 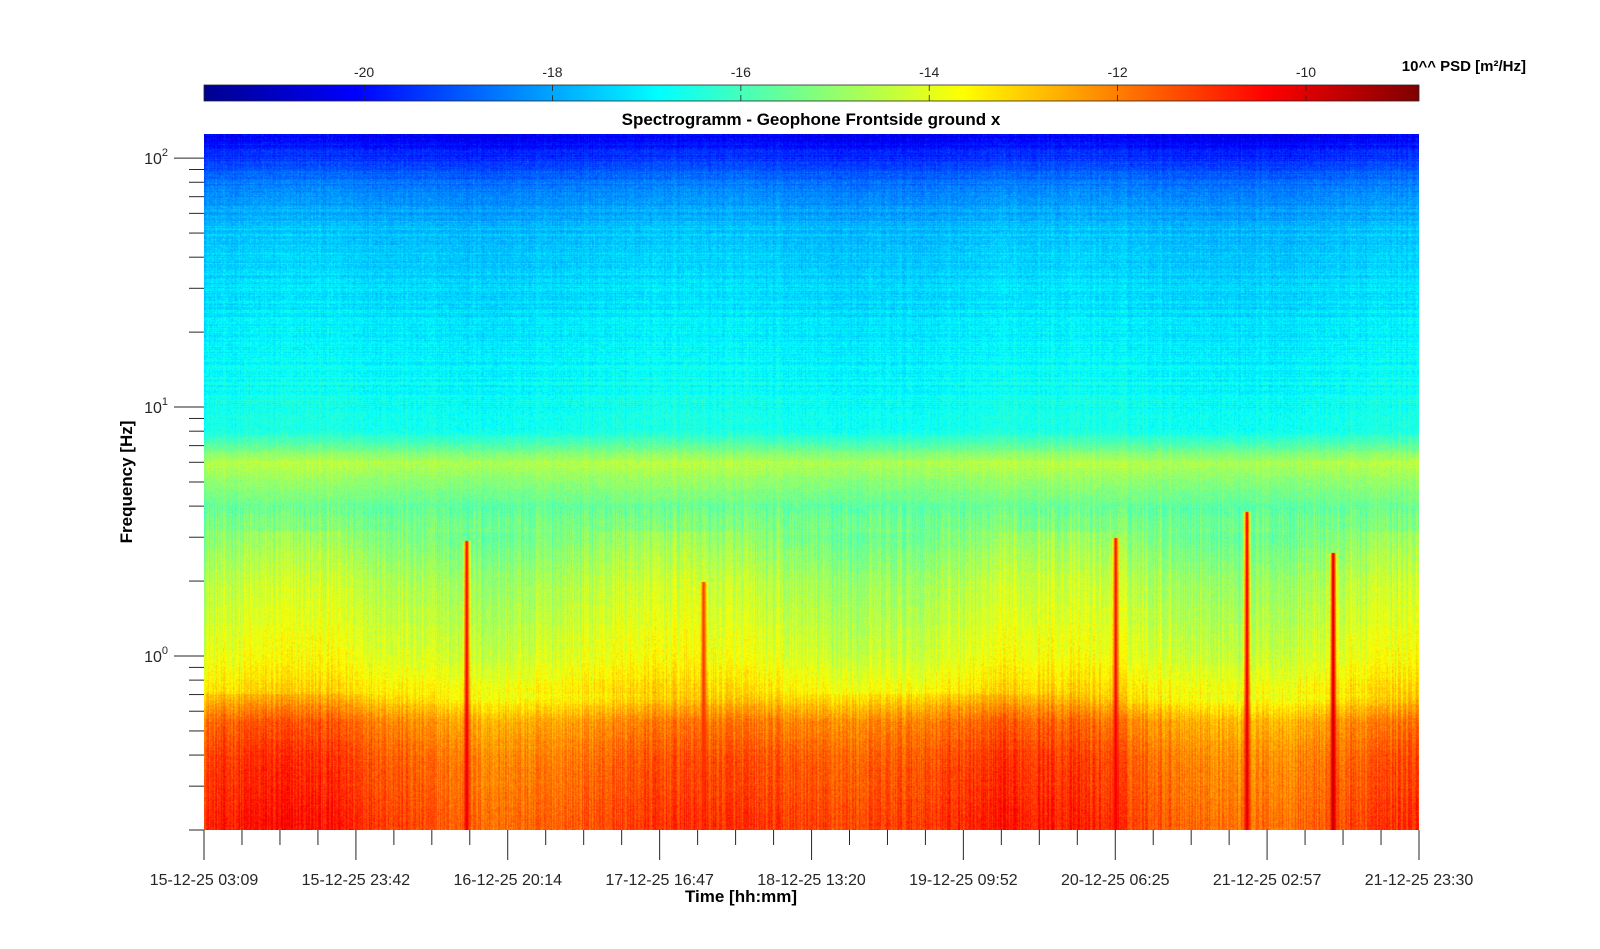 What do you see at coordinates (929, 72) in the screenshot?
I see `colorbar-tick-label: -14` at bounding box center [929, 72].